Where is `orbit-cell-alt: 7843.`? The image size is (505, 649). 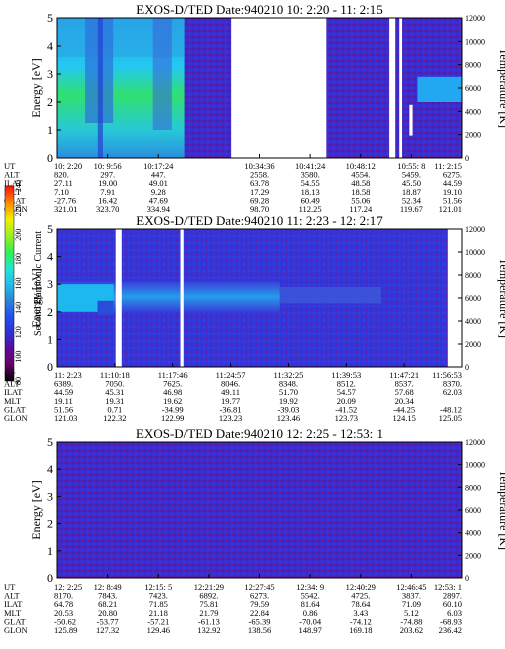
orbit-cell-alt: 7843. is located at coordinates (107, 596).